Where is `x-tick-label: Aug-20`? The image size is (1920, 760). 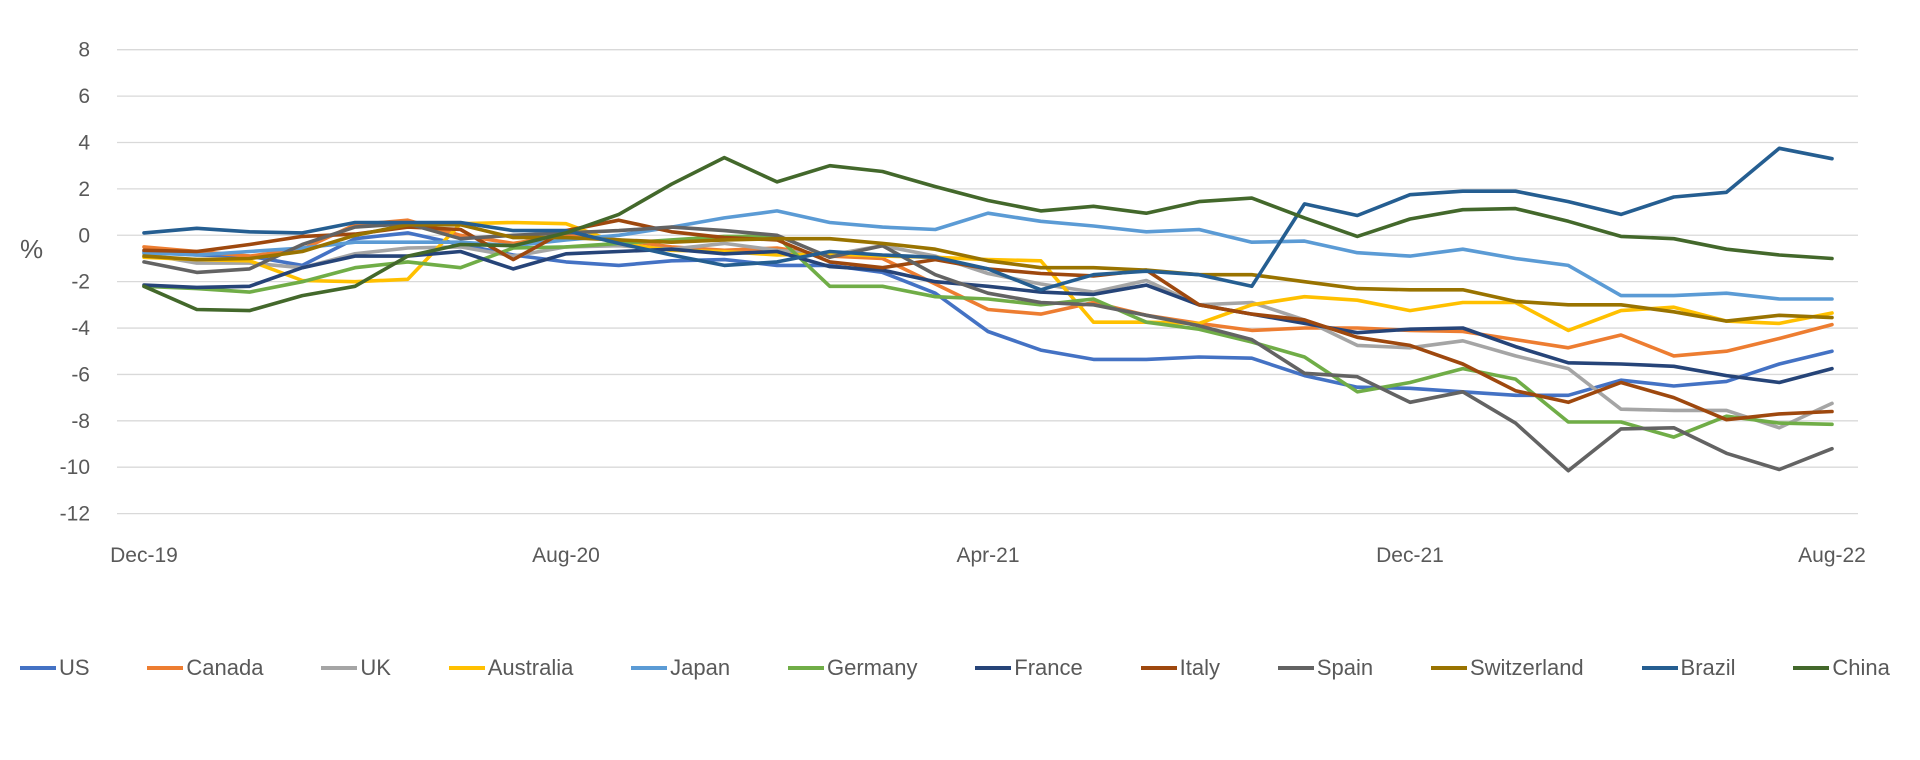
x-tick-label: Aug-20 is located at coordinates (566, 555).